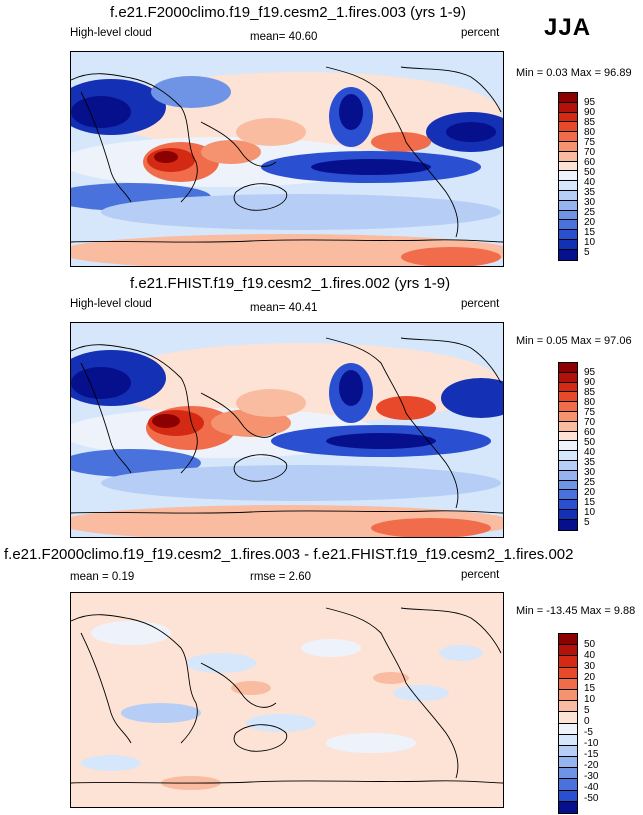 This screenshot has width=643, height=815. I want to click on panel1-variable-label: High-level cloud, so click(111, 33).